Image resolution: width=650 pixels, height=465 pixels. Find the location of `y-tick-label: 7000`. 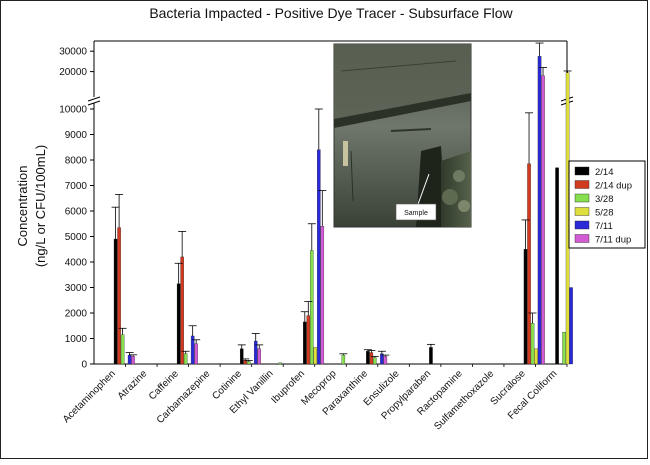

y-tick-label: 7000 is located at coordinates (76, 186).